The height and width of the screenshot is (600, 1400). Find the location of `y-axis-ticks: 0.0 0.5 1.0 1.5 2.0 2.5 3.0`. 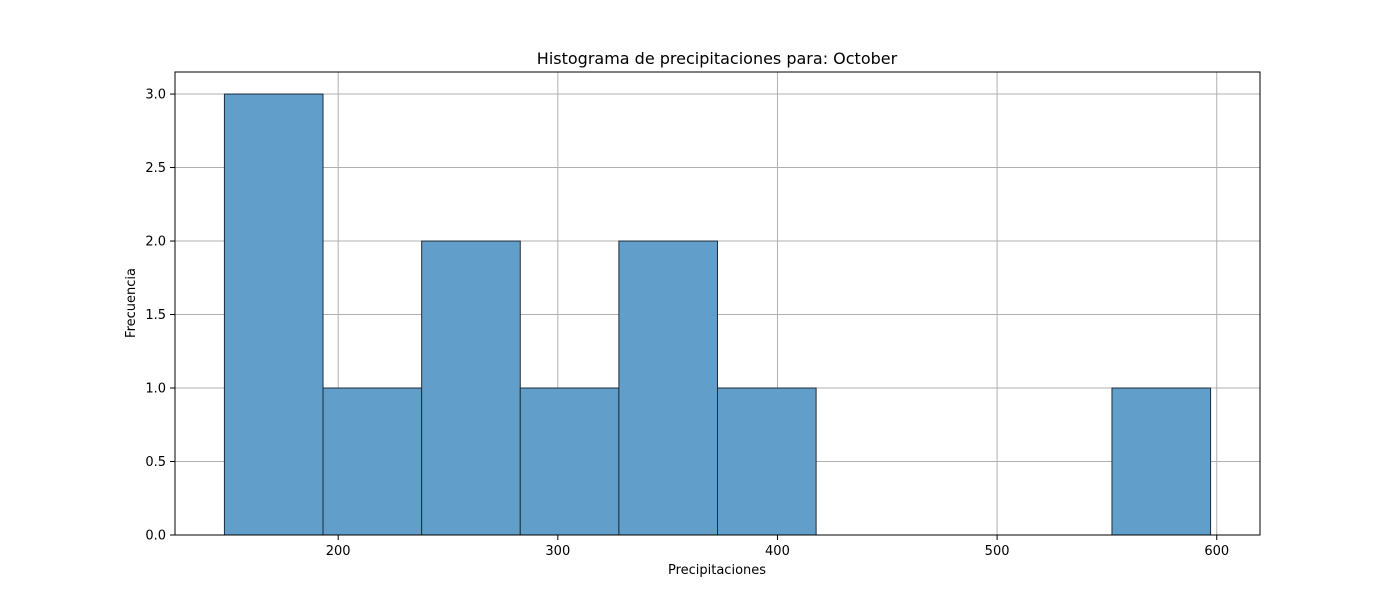

y-axis-ticks: 0.0 0.5 1.0 1.5 2.0 2.5 3.0 is located at coordinates (160, 316).